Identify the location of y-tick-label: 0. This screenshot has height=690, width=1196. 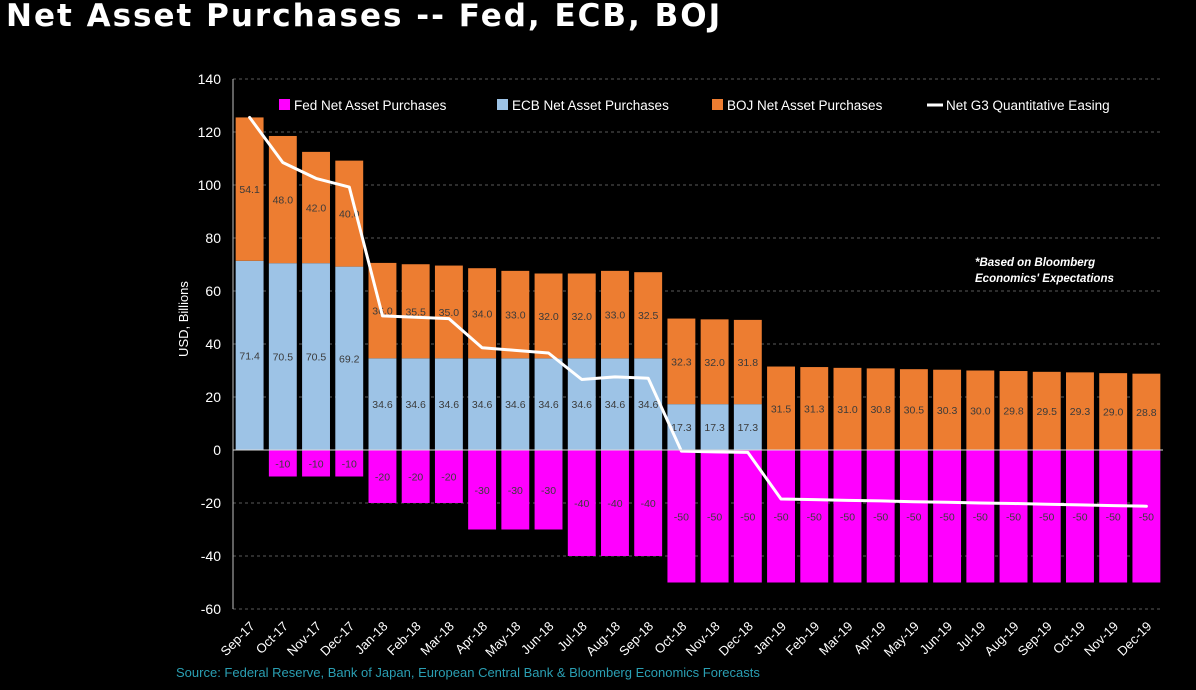
(217, 450).